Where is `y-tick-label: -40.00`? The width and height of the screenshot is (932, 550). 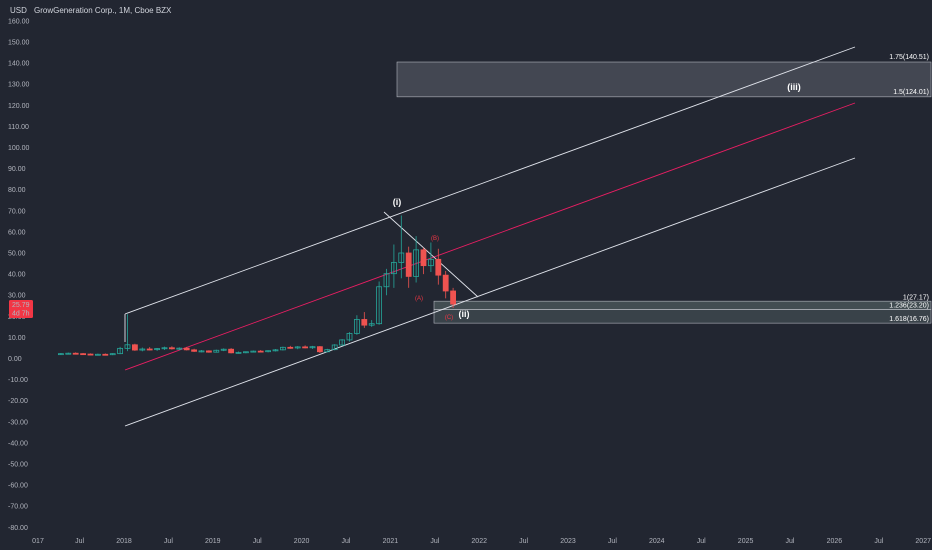
y-tick-label: -40.00 is located at coordinates (18, 443).